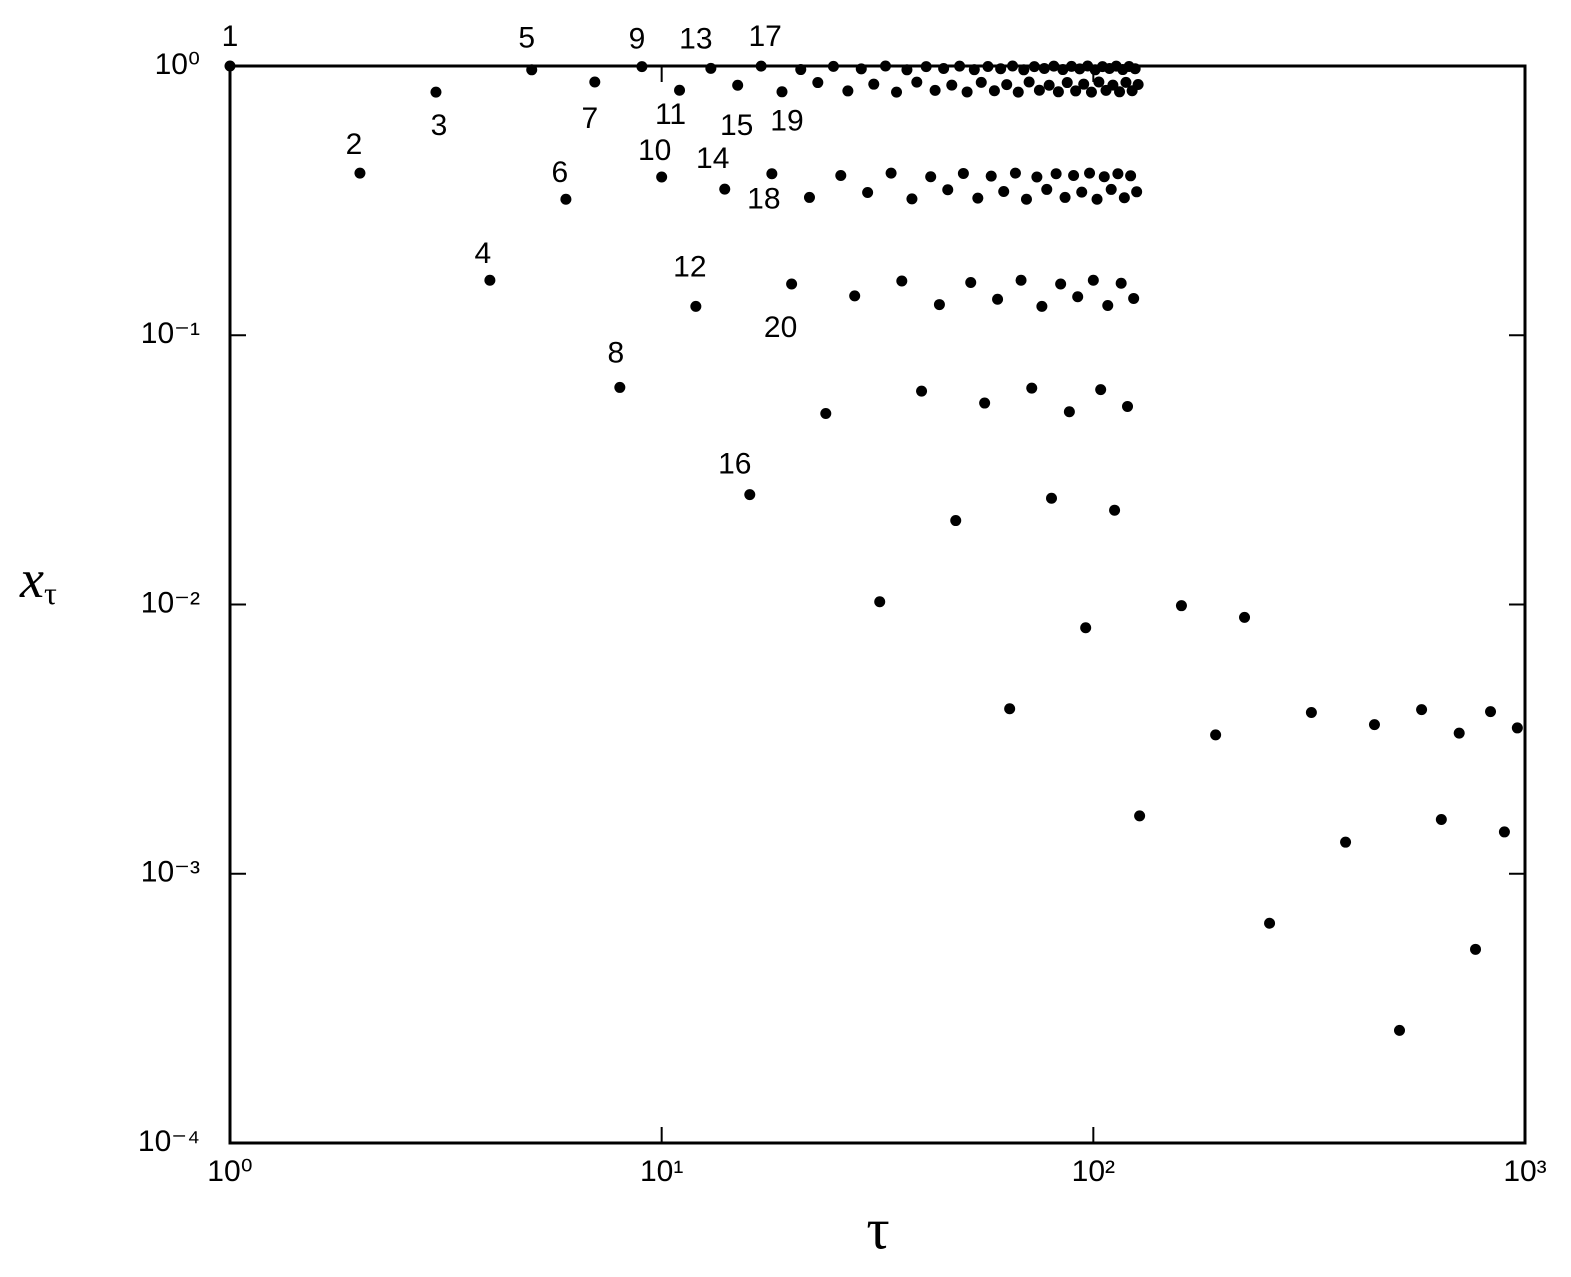 This screenshot has width=1571, height=1277. What do you see at coordinates (661, 1171) in the screenshot?
I see `x-tick-label: 10¹` at bounding box center [661, 1171].